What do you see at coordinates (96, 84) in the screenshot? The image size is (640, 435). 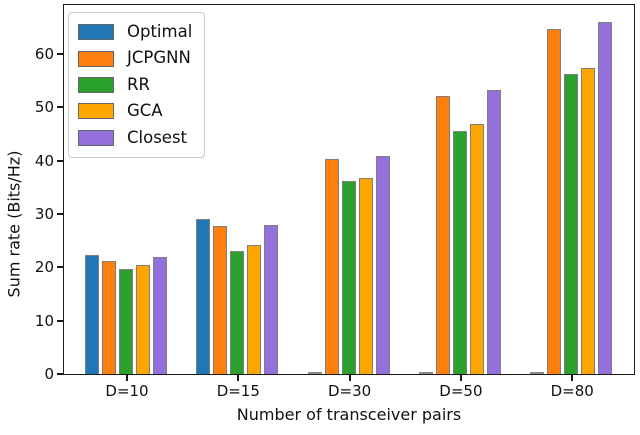 I see `legend-swatch-rr` at bounding box center [96, 84].